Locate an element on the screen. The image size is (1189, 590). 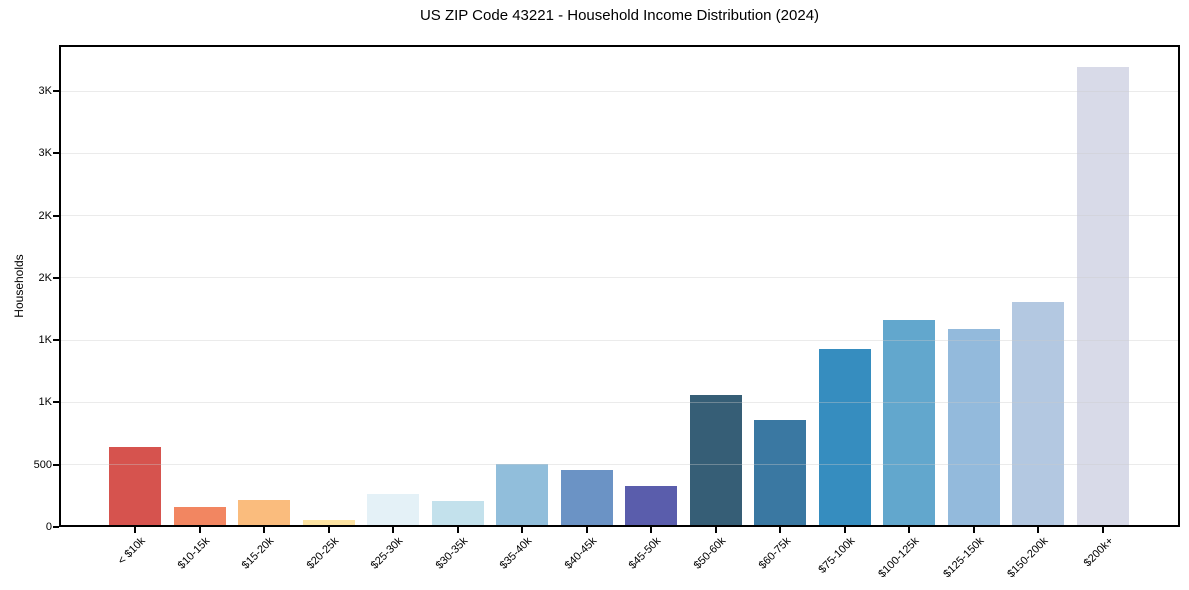
x-tick-label: $60-75k is located at coordinates (774, 553).